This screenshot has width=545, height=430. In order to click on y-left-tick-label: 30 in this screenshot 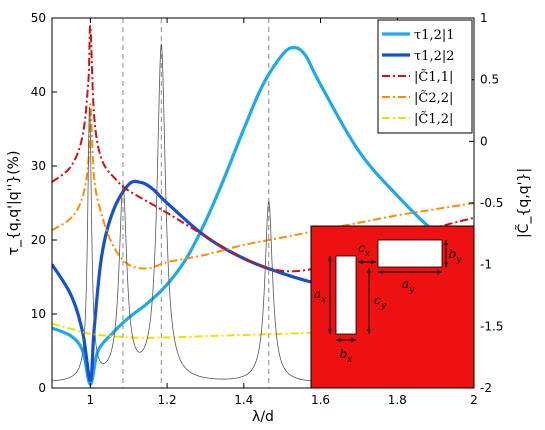, I will do `click(38, 166)`.